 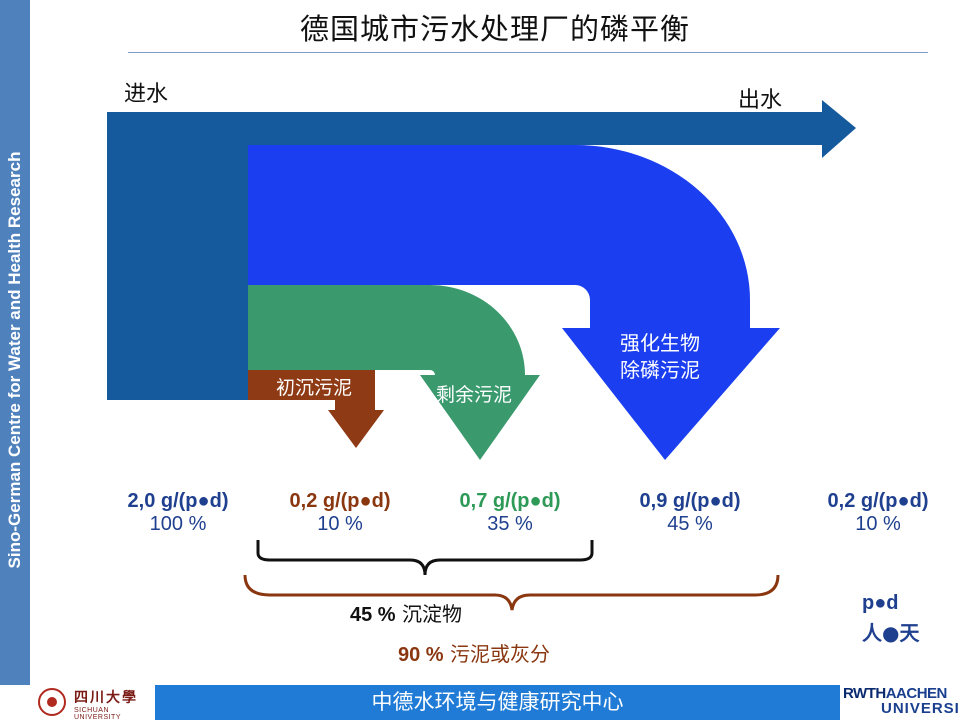 I want to click on unit-legend-symbol: p●d, so click(x=880, y=603).